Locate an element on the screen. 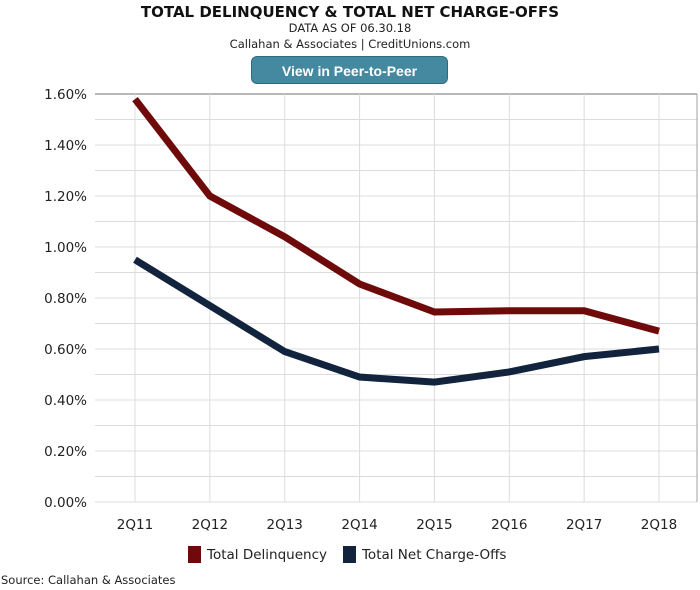 The height and width of the screenshot is (590, 700). x-tick-label: 2Q18 is located at coordinates (659, 525).